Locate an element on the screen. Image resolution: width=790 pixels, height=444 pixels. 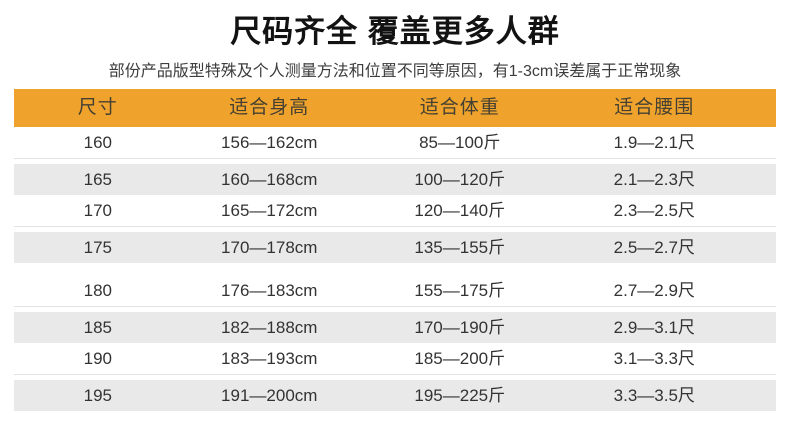
table-cell: 170 is located at coordinates (97, 210).